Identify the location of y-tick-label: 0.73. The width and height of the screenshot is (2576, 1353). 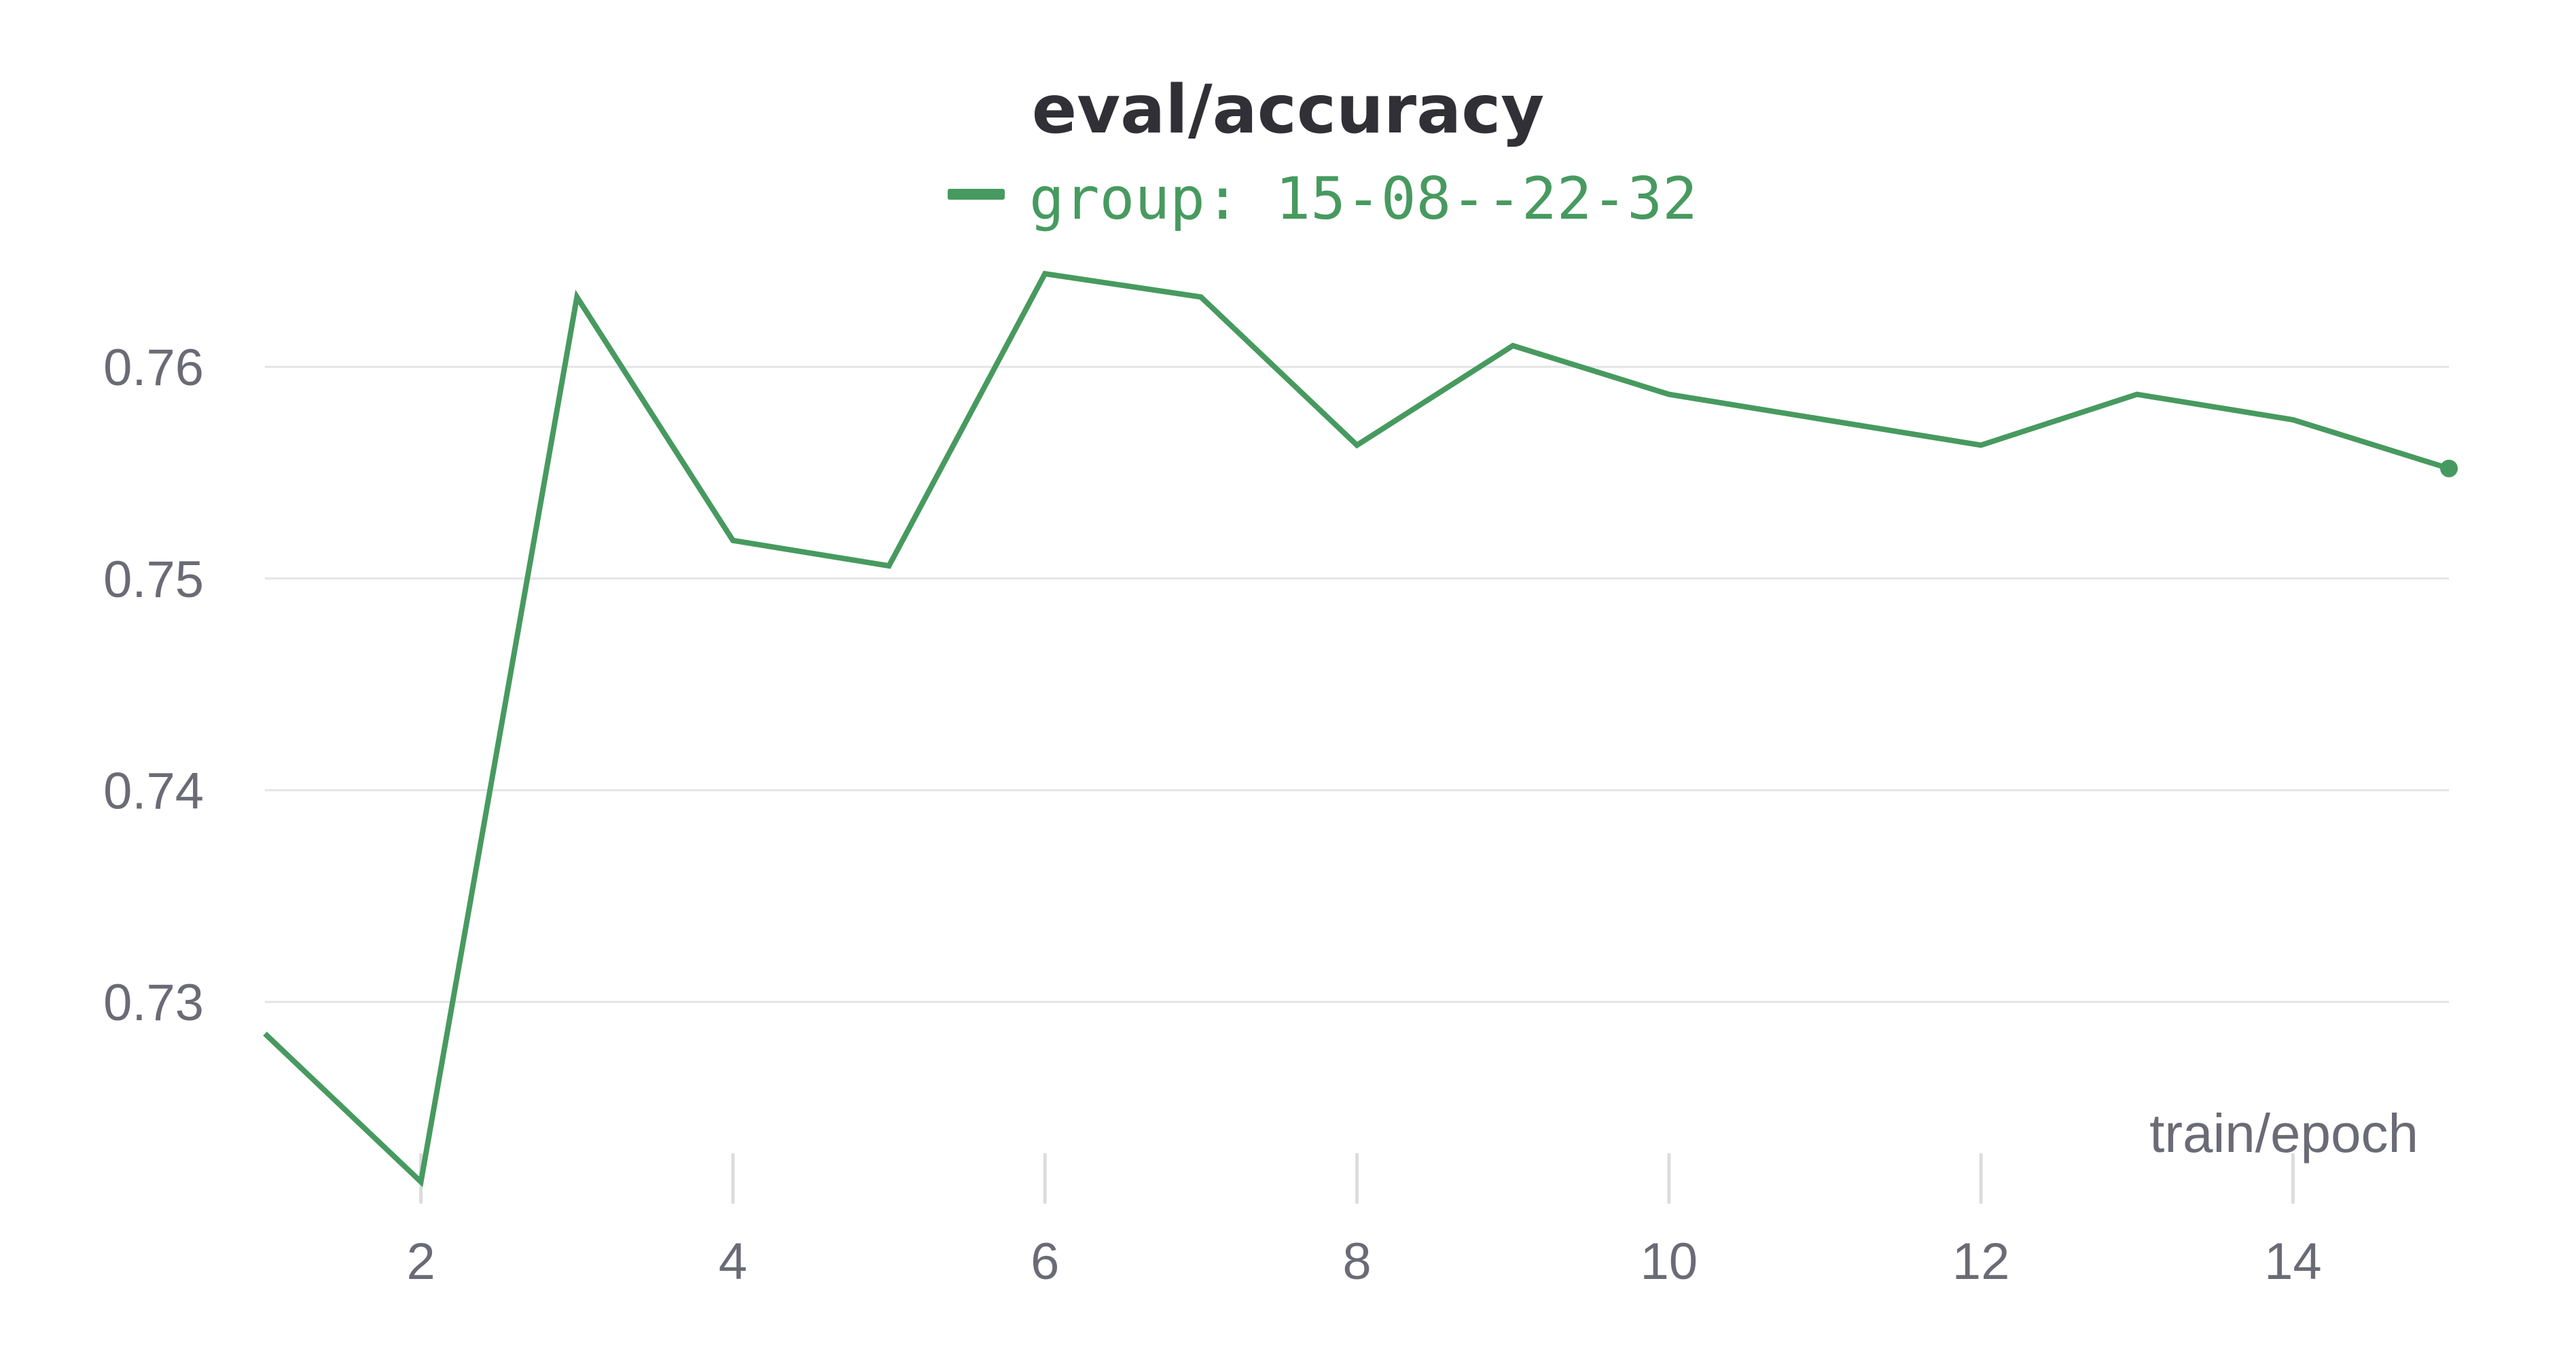
(153, 1003).